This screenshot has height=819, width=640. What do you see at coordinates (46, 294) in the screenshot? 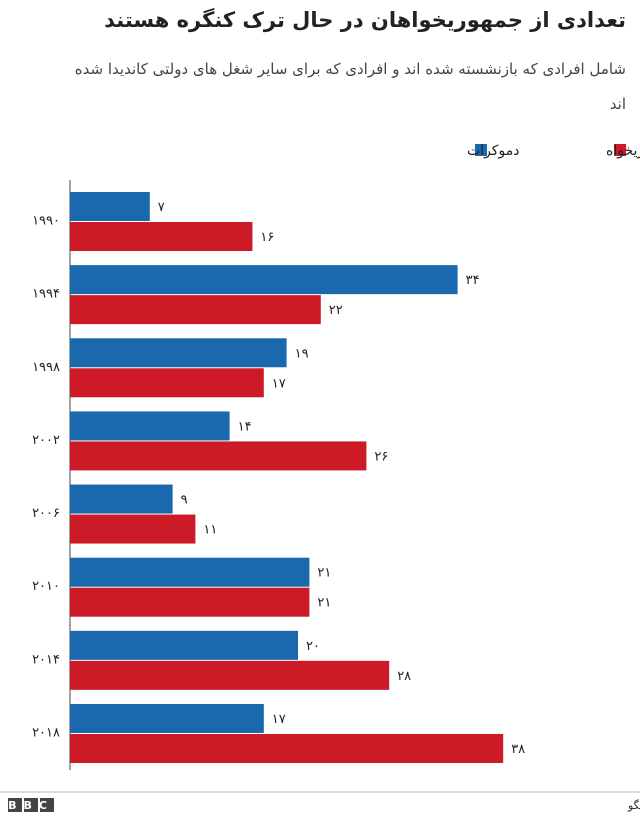
I see `y-tick-label: ۱۹۹۴` at bounding box center [46, 294].